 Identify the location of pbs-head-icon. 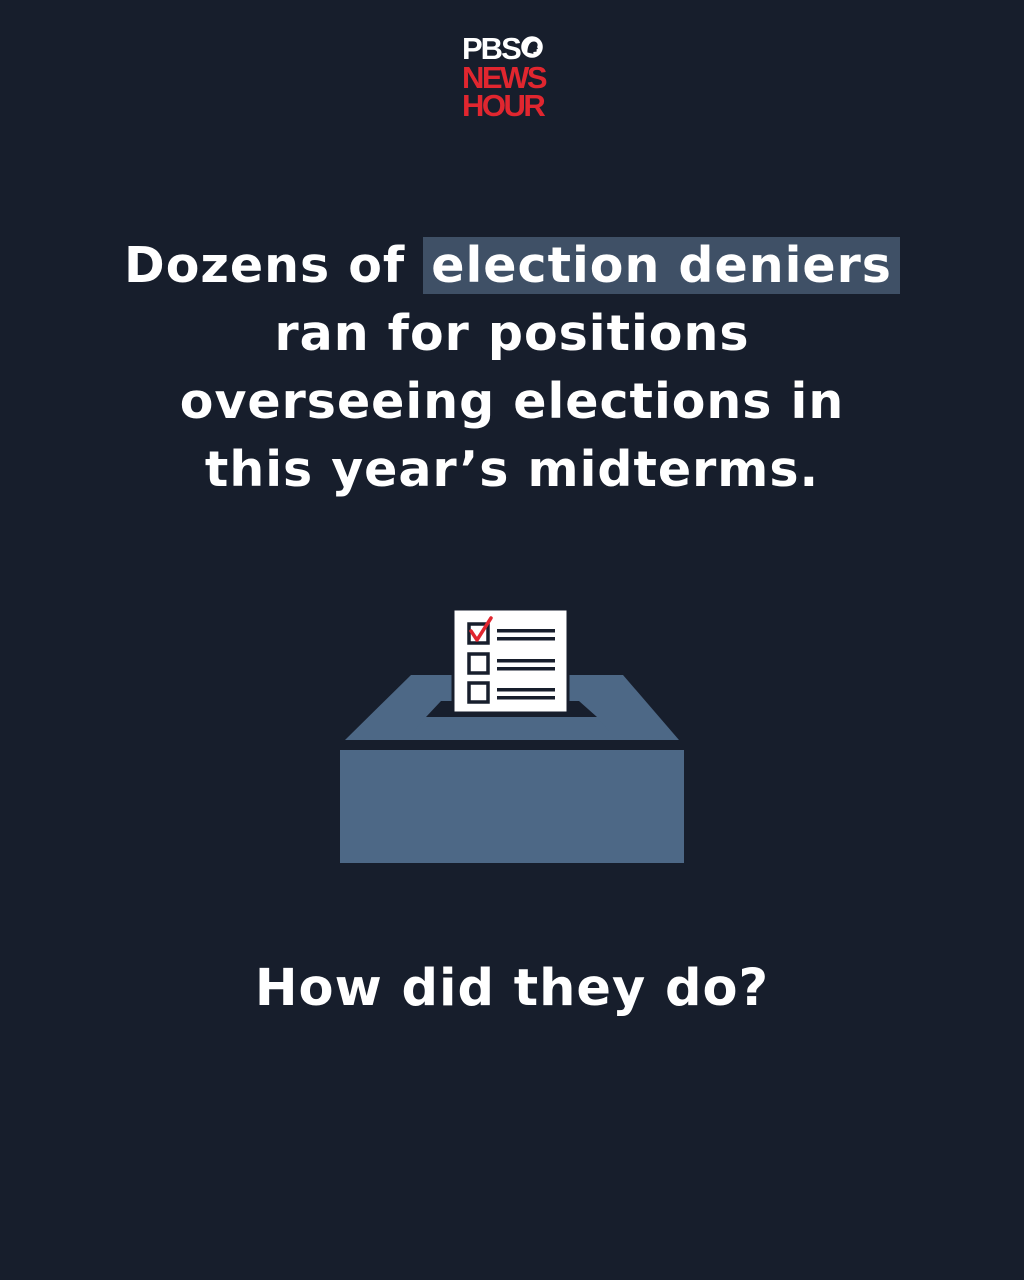
(531, 47).